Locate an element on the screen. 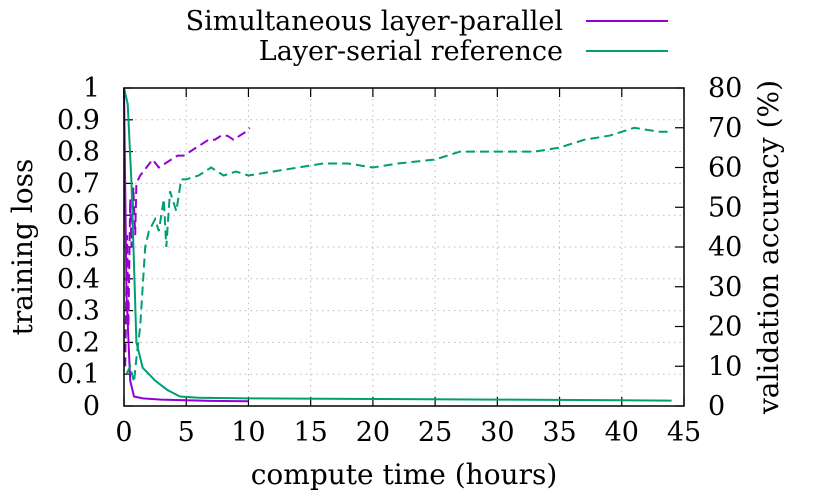 The width and height of the screenshot is (831, 499). simultaneous-layer-parallel-accuracy-line is located at coordinates (187, 247).